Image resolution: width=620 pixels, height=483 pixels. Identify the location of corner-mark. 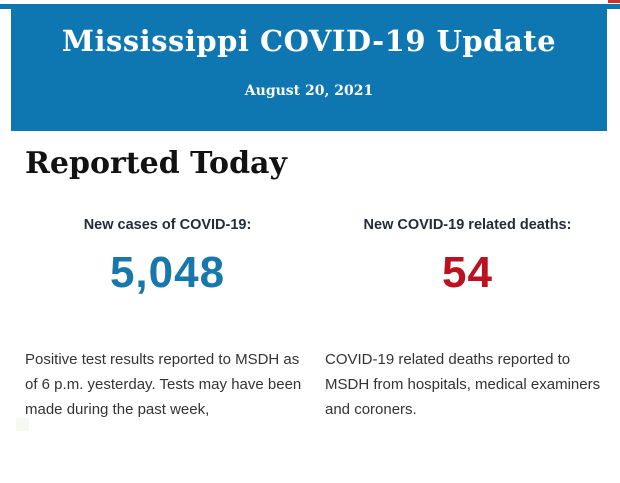
(614, 1).